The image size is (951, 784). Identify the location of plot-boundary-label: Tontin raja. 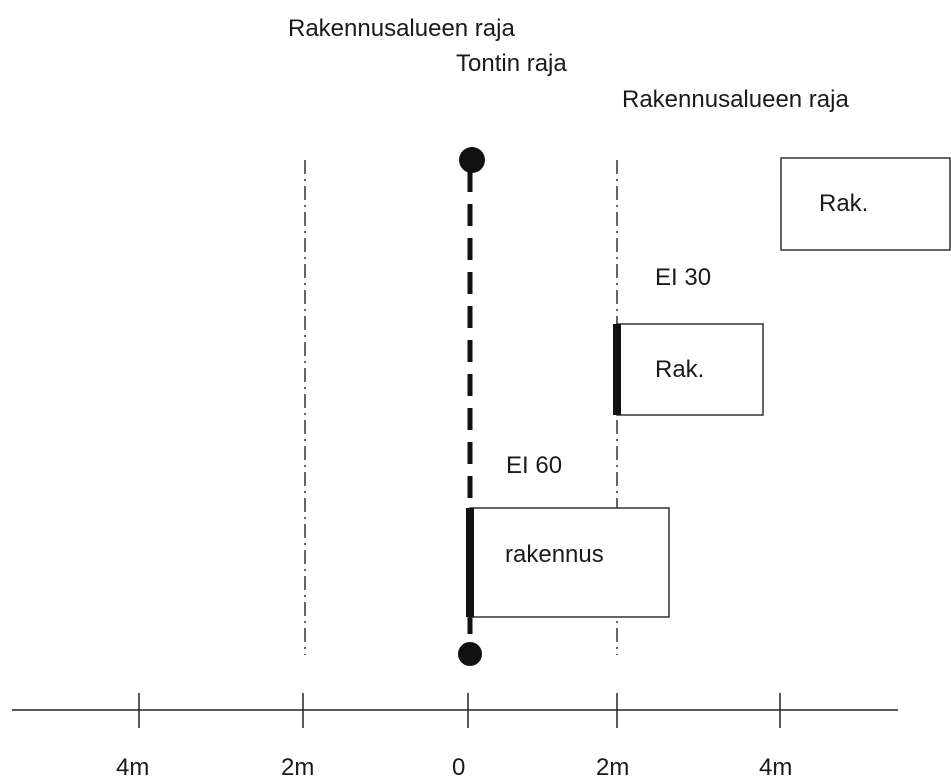
(511, 63).